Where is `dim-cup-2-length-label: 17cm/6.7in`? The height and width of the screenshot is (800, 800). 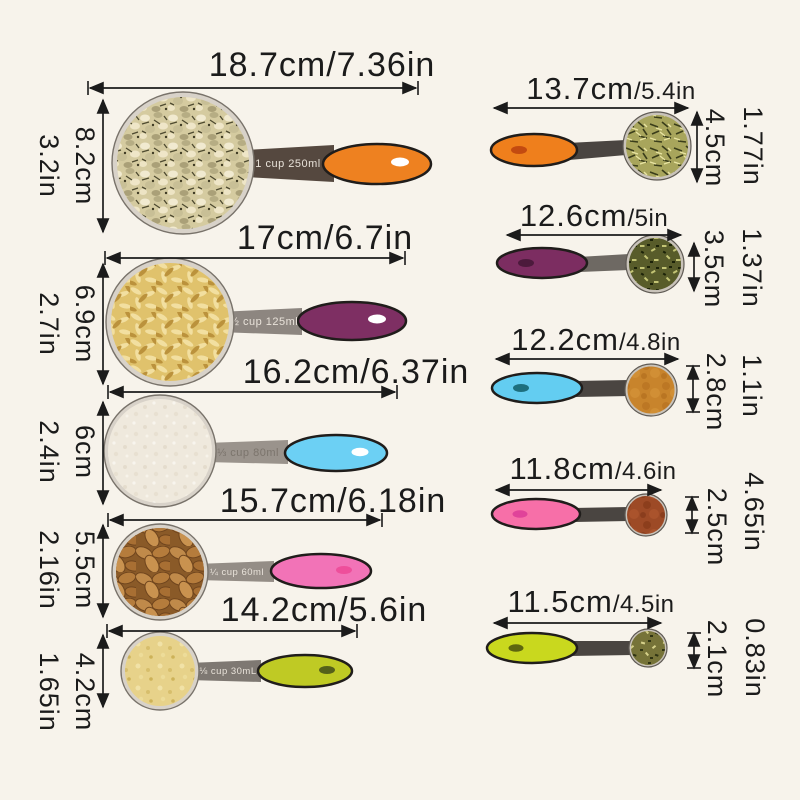 dim-cup-2-length-label: 17cm/6.7in is located at coordinates (325, 238).